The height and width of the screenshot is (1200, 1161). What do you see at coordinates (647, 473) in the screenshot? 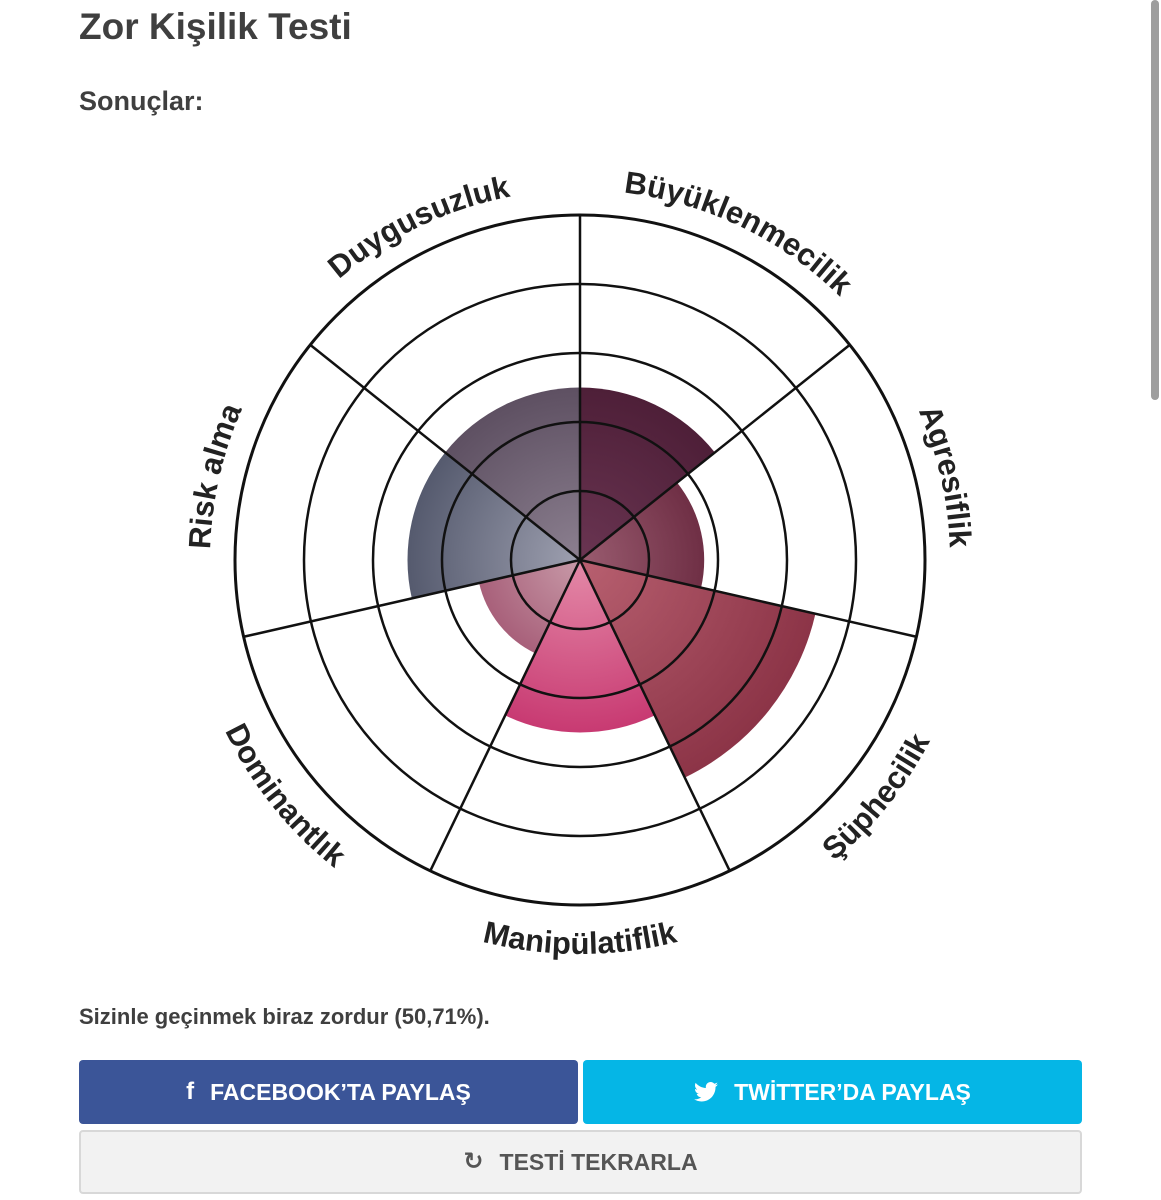
I see `sector-buyuklenmecilik` at bounding box center [647, 473].